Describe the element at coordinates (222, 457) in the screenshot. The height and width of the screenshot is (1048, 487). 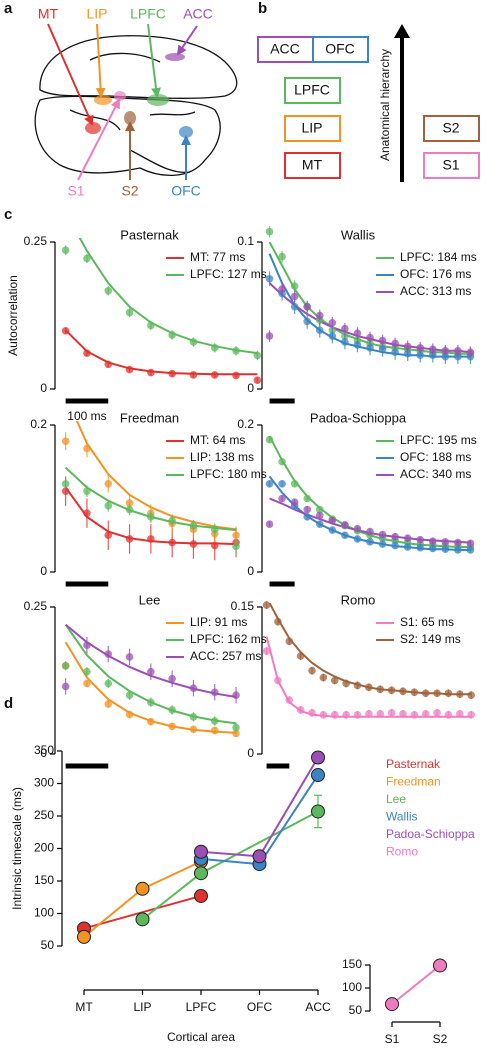
I see `legend-label: LIP: 138 ms` at that location.